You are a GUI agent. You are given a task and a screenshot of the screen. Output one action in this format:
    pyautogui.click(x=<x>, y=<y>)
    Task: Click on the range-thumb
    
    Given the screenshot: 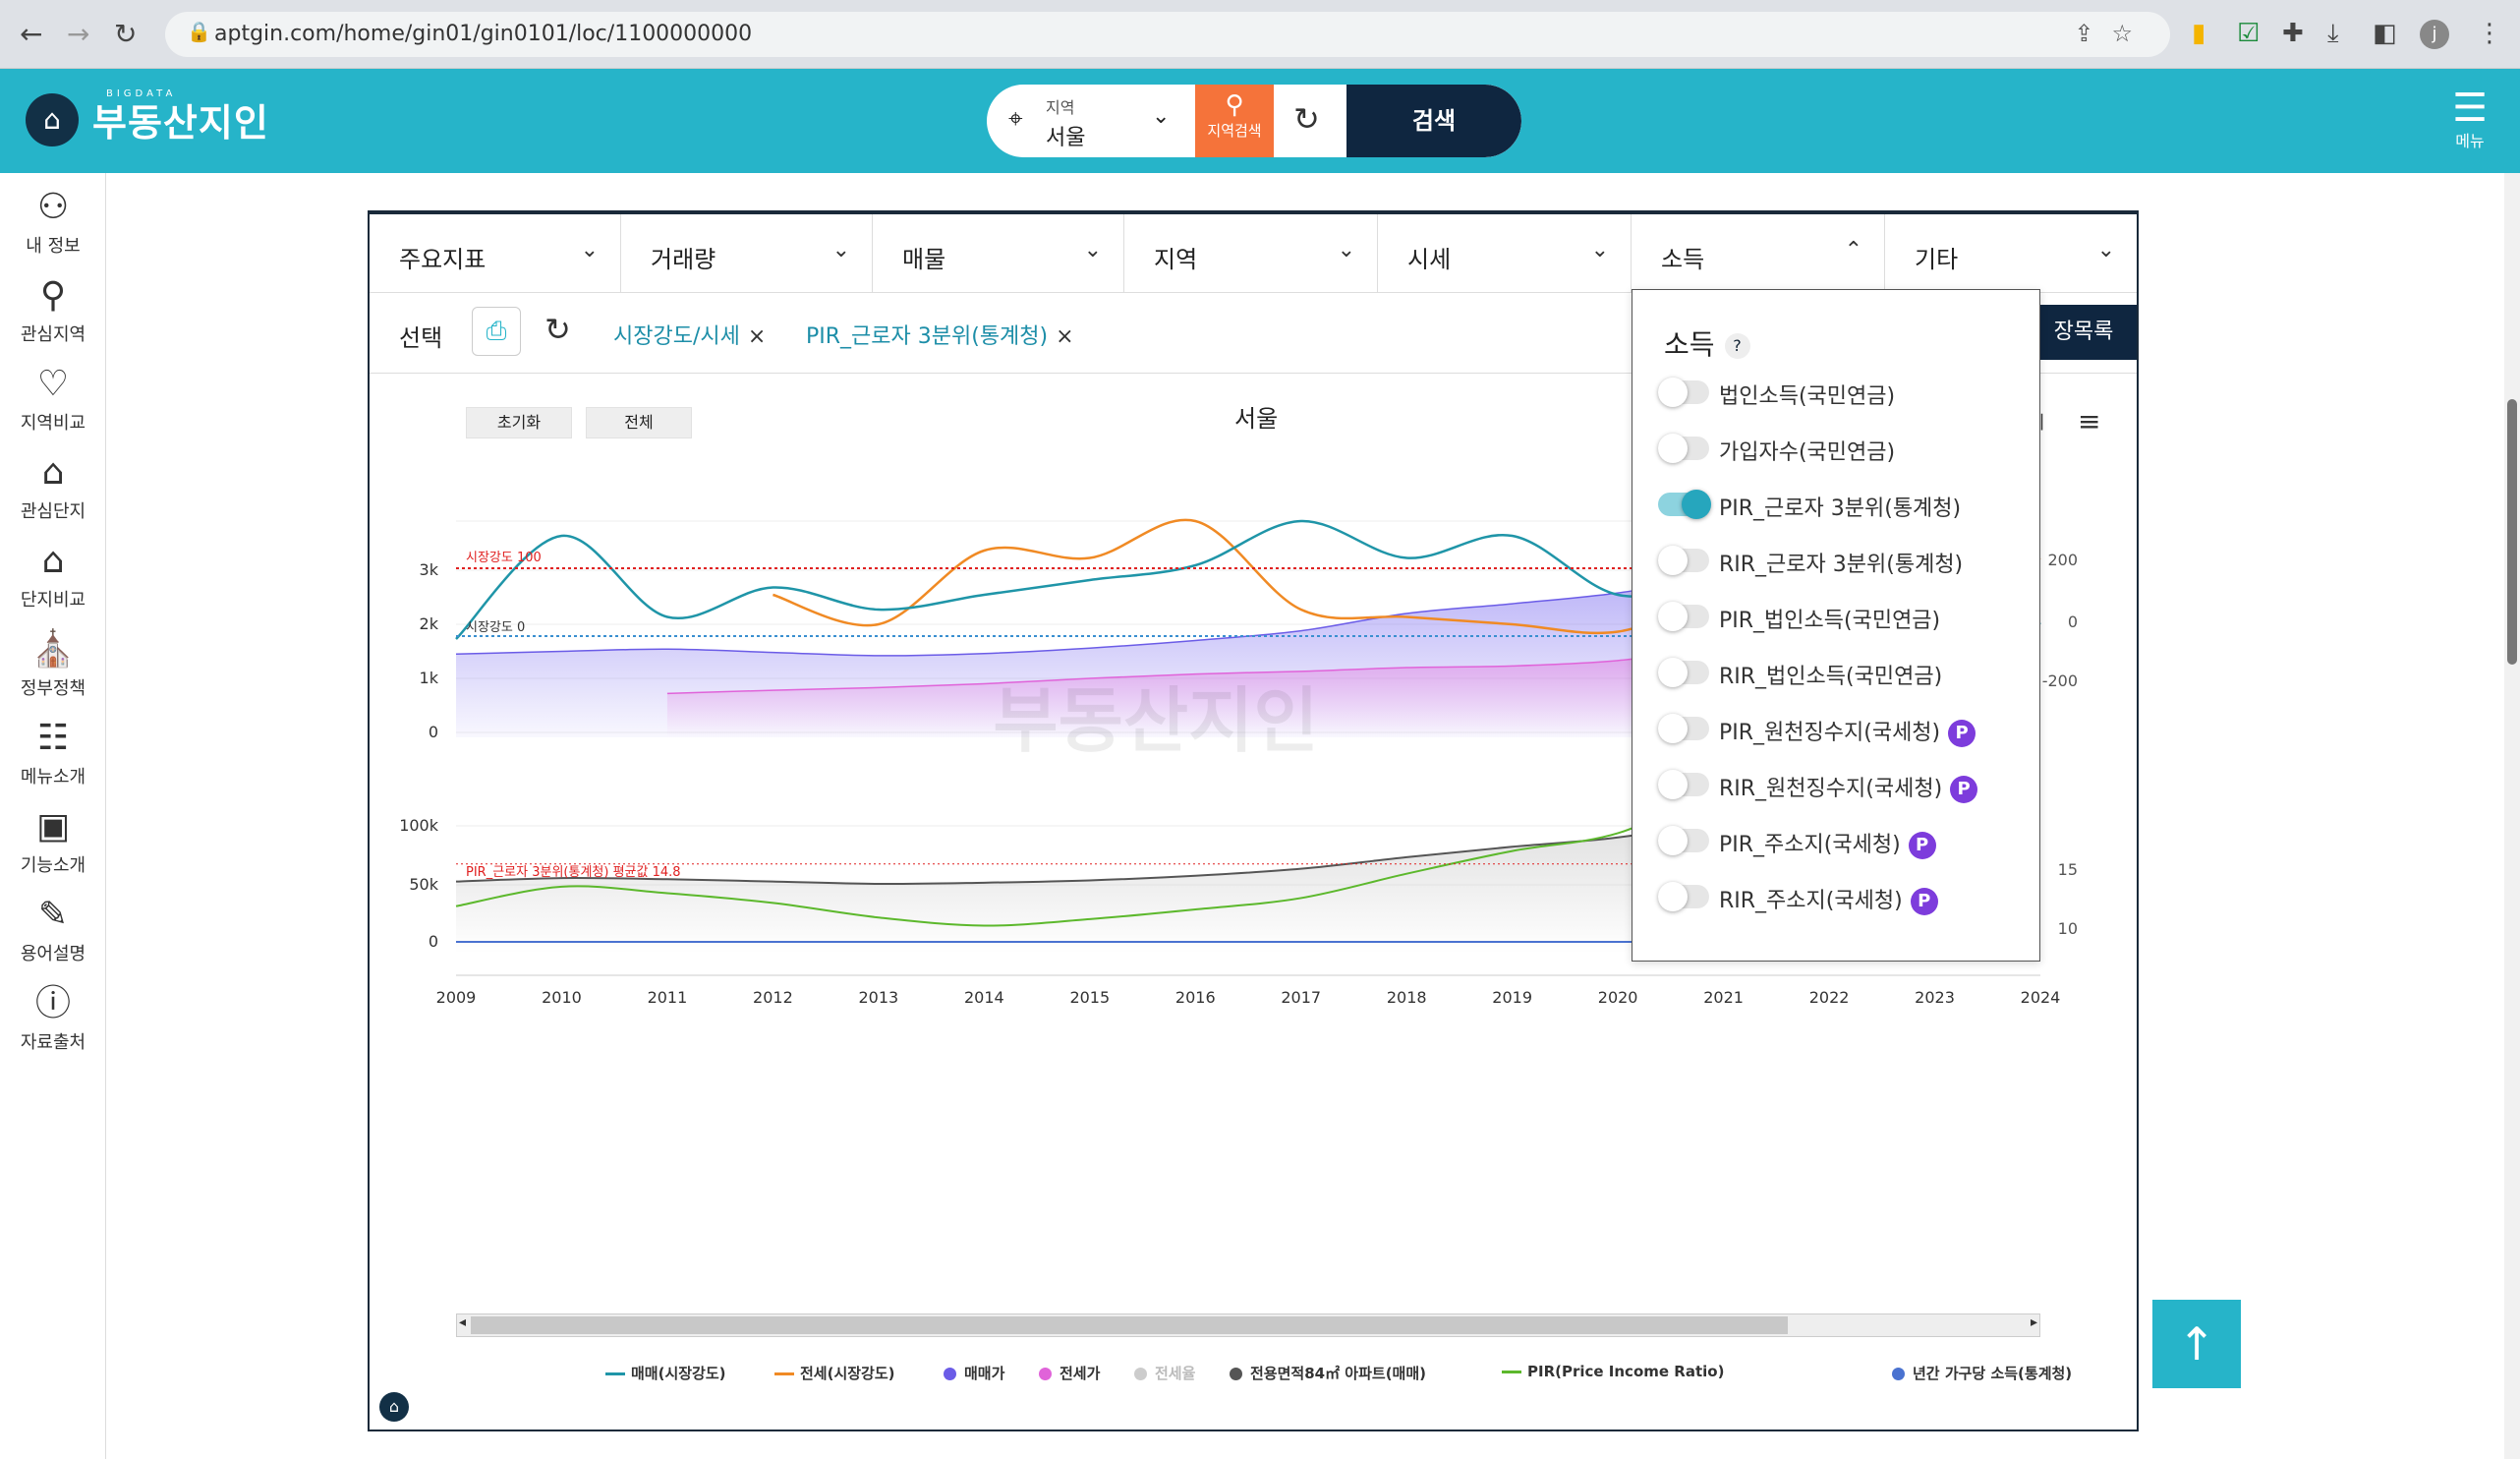 What is the action you would take?
    pyautogui.click(x=1129, y=1325)
    